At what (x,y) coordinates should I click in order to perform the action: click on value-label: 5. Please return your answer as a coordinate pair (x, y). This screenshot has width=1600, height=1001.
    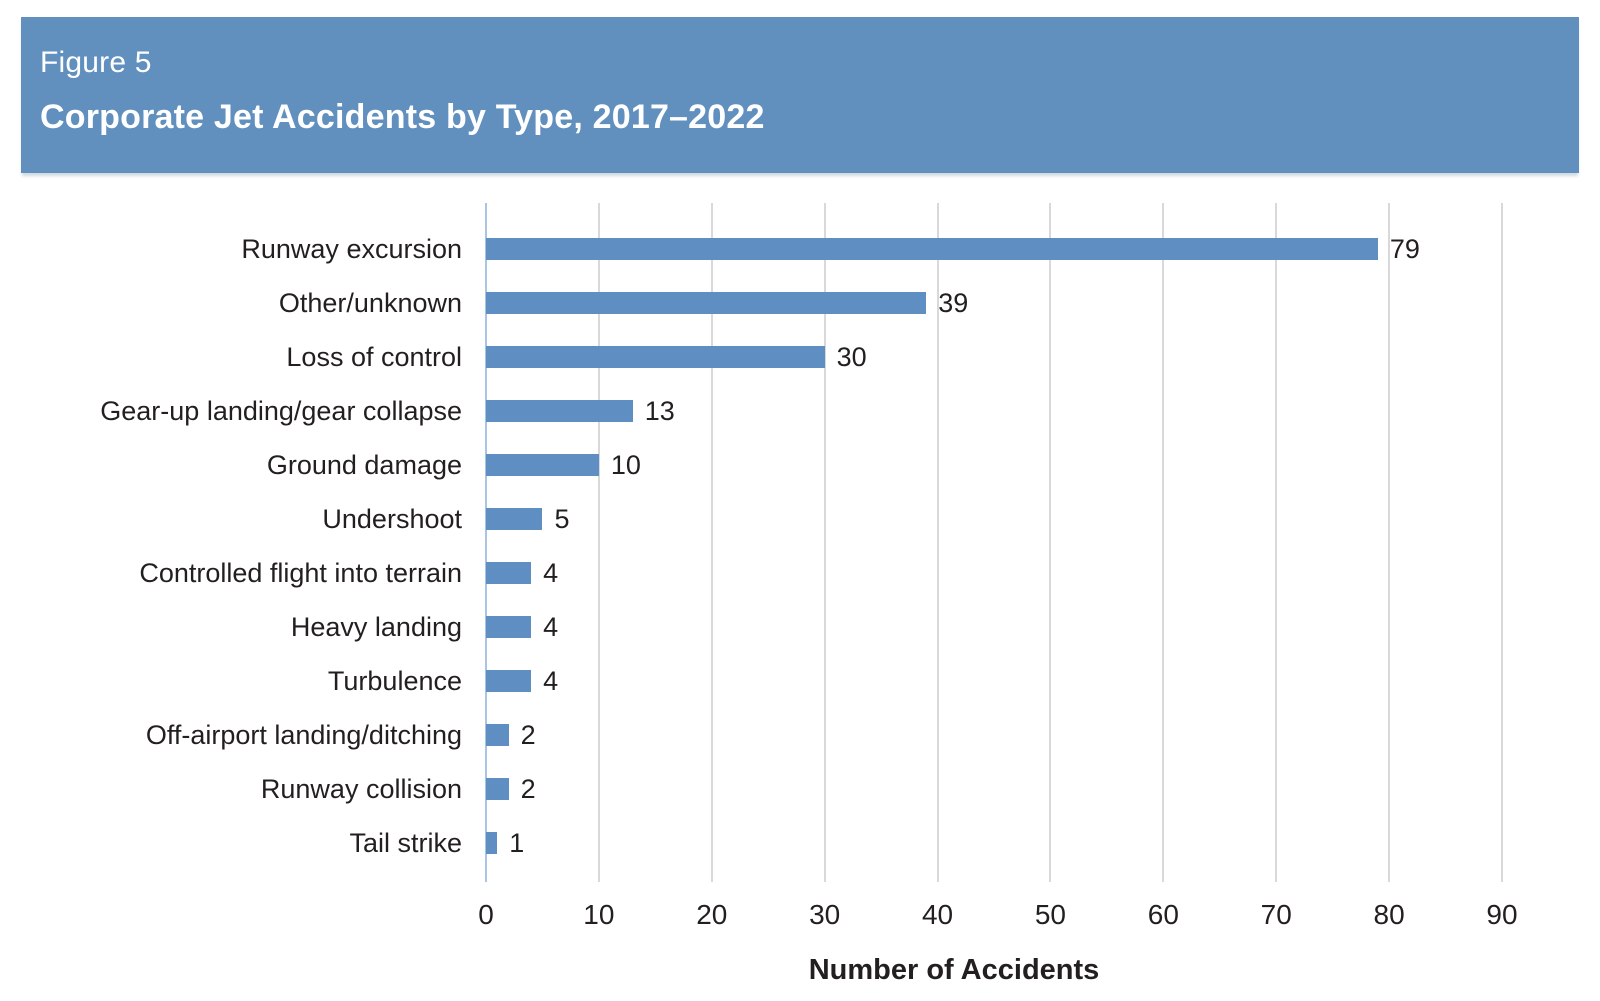
    Looking at the image, I should click on (562, 519).